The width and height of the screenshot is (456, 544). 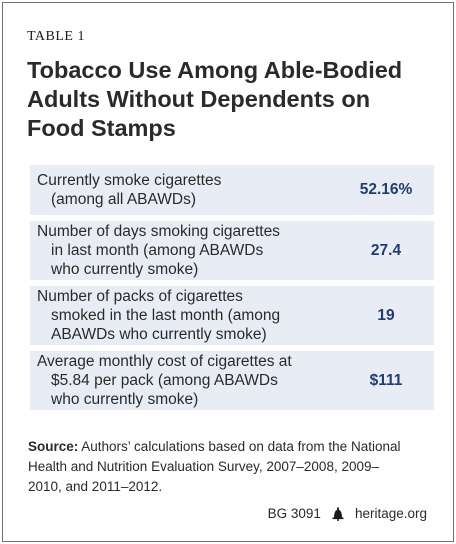 What do you see at coordinates (159, 334) in the screenshot?
I see `row-label-line: ABAWDs who currently smoke)` at bounding box center [159, 334].